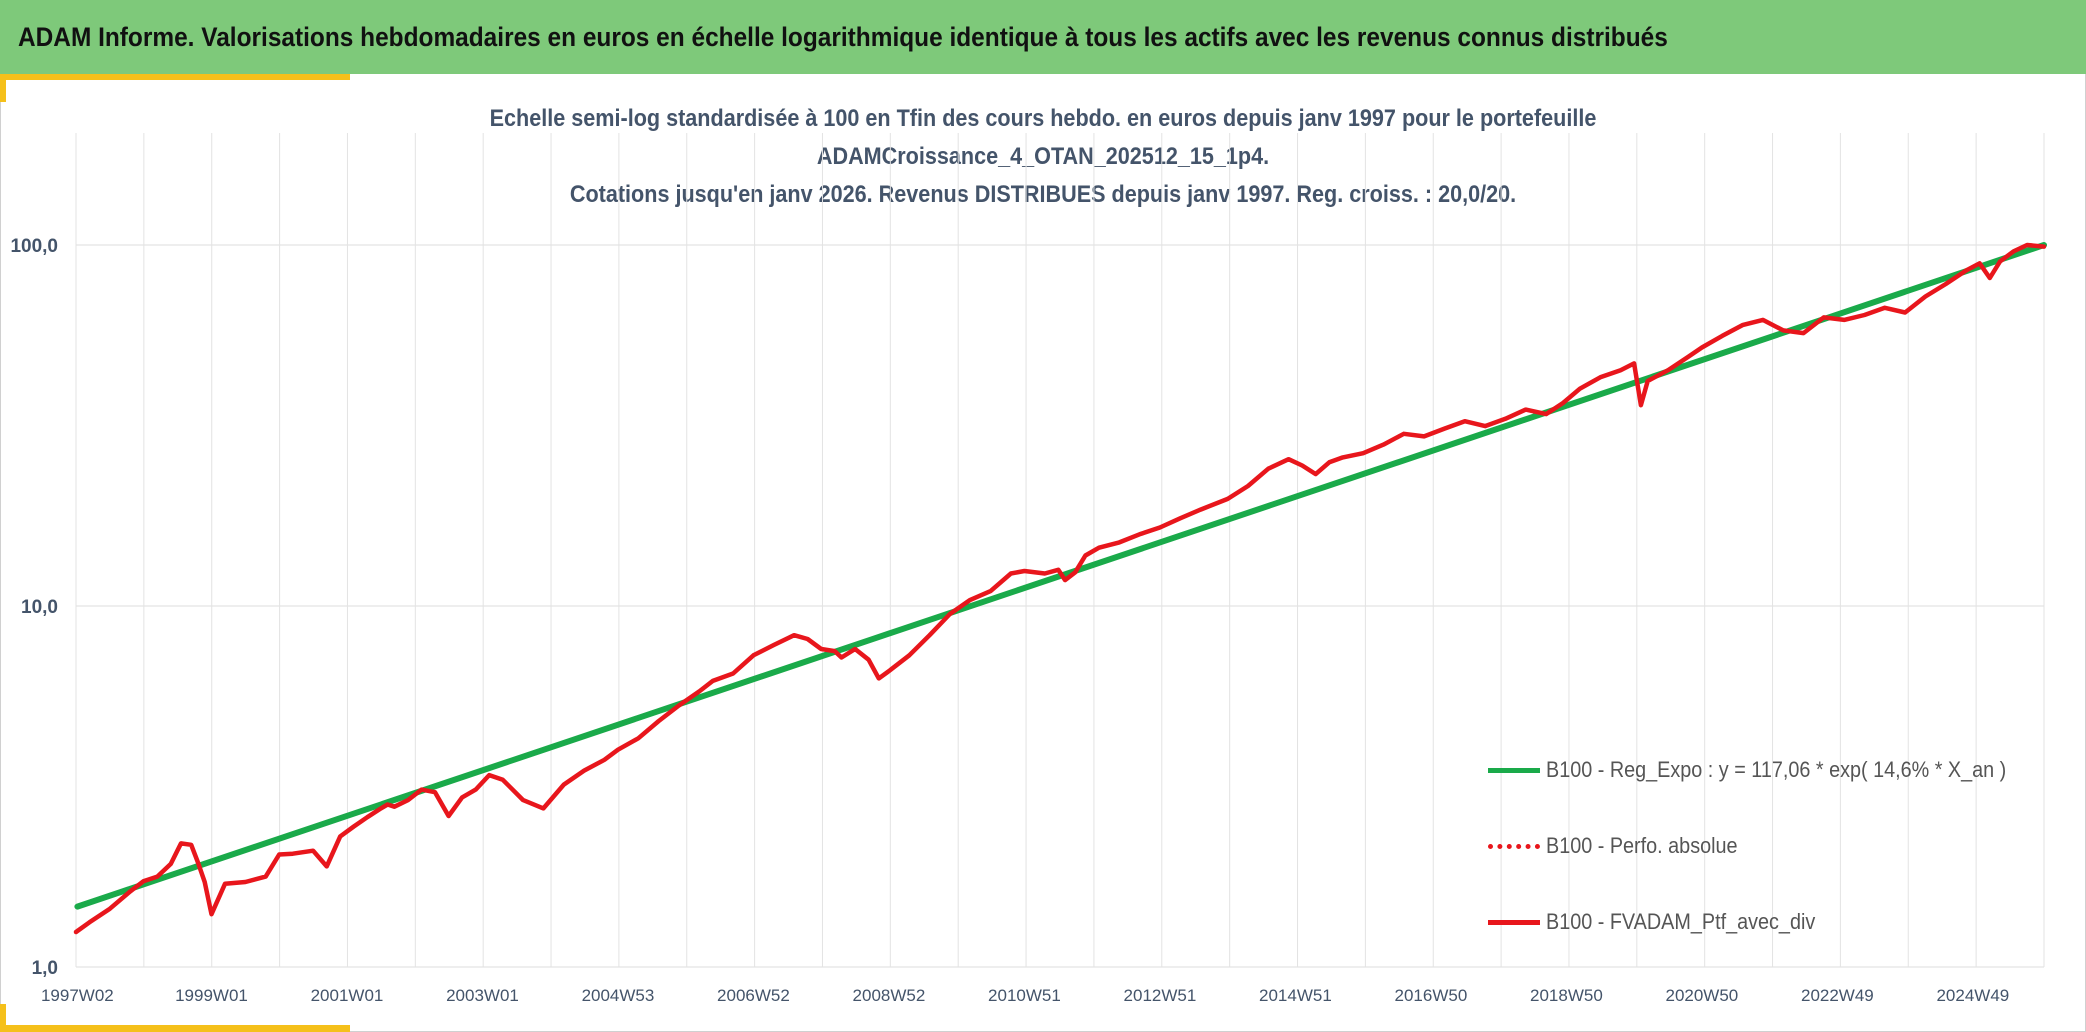  What do you see at coordinates (39, 607) in the screenshot?
I see `y-tick-label: 10,0` at bounding box center [39, 607].